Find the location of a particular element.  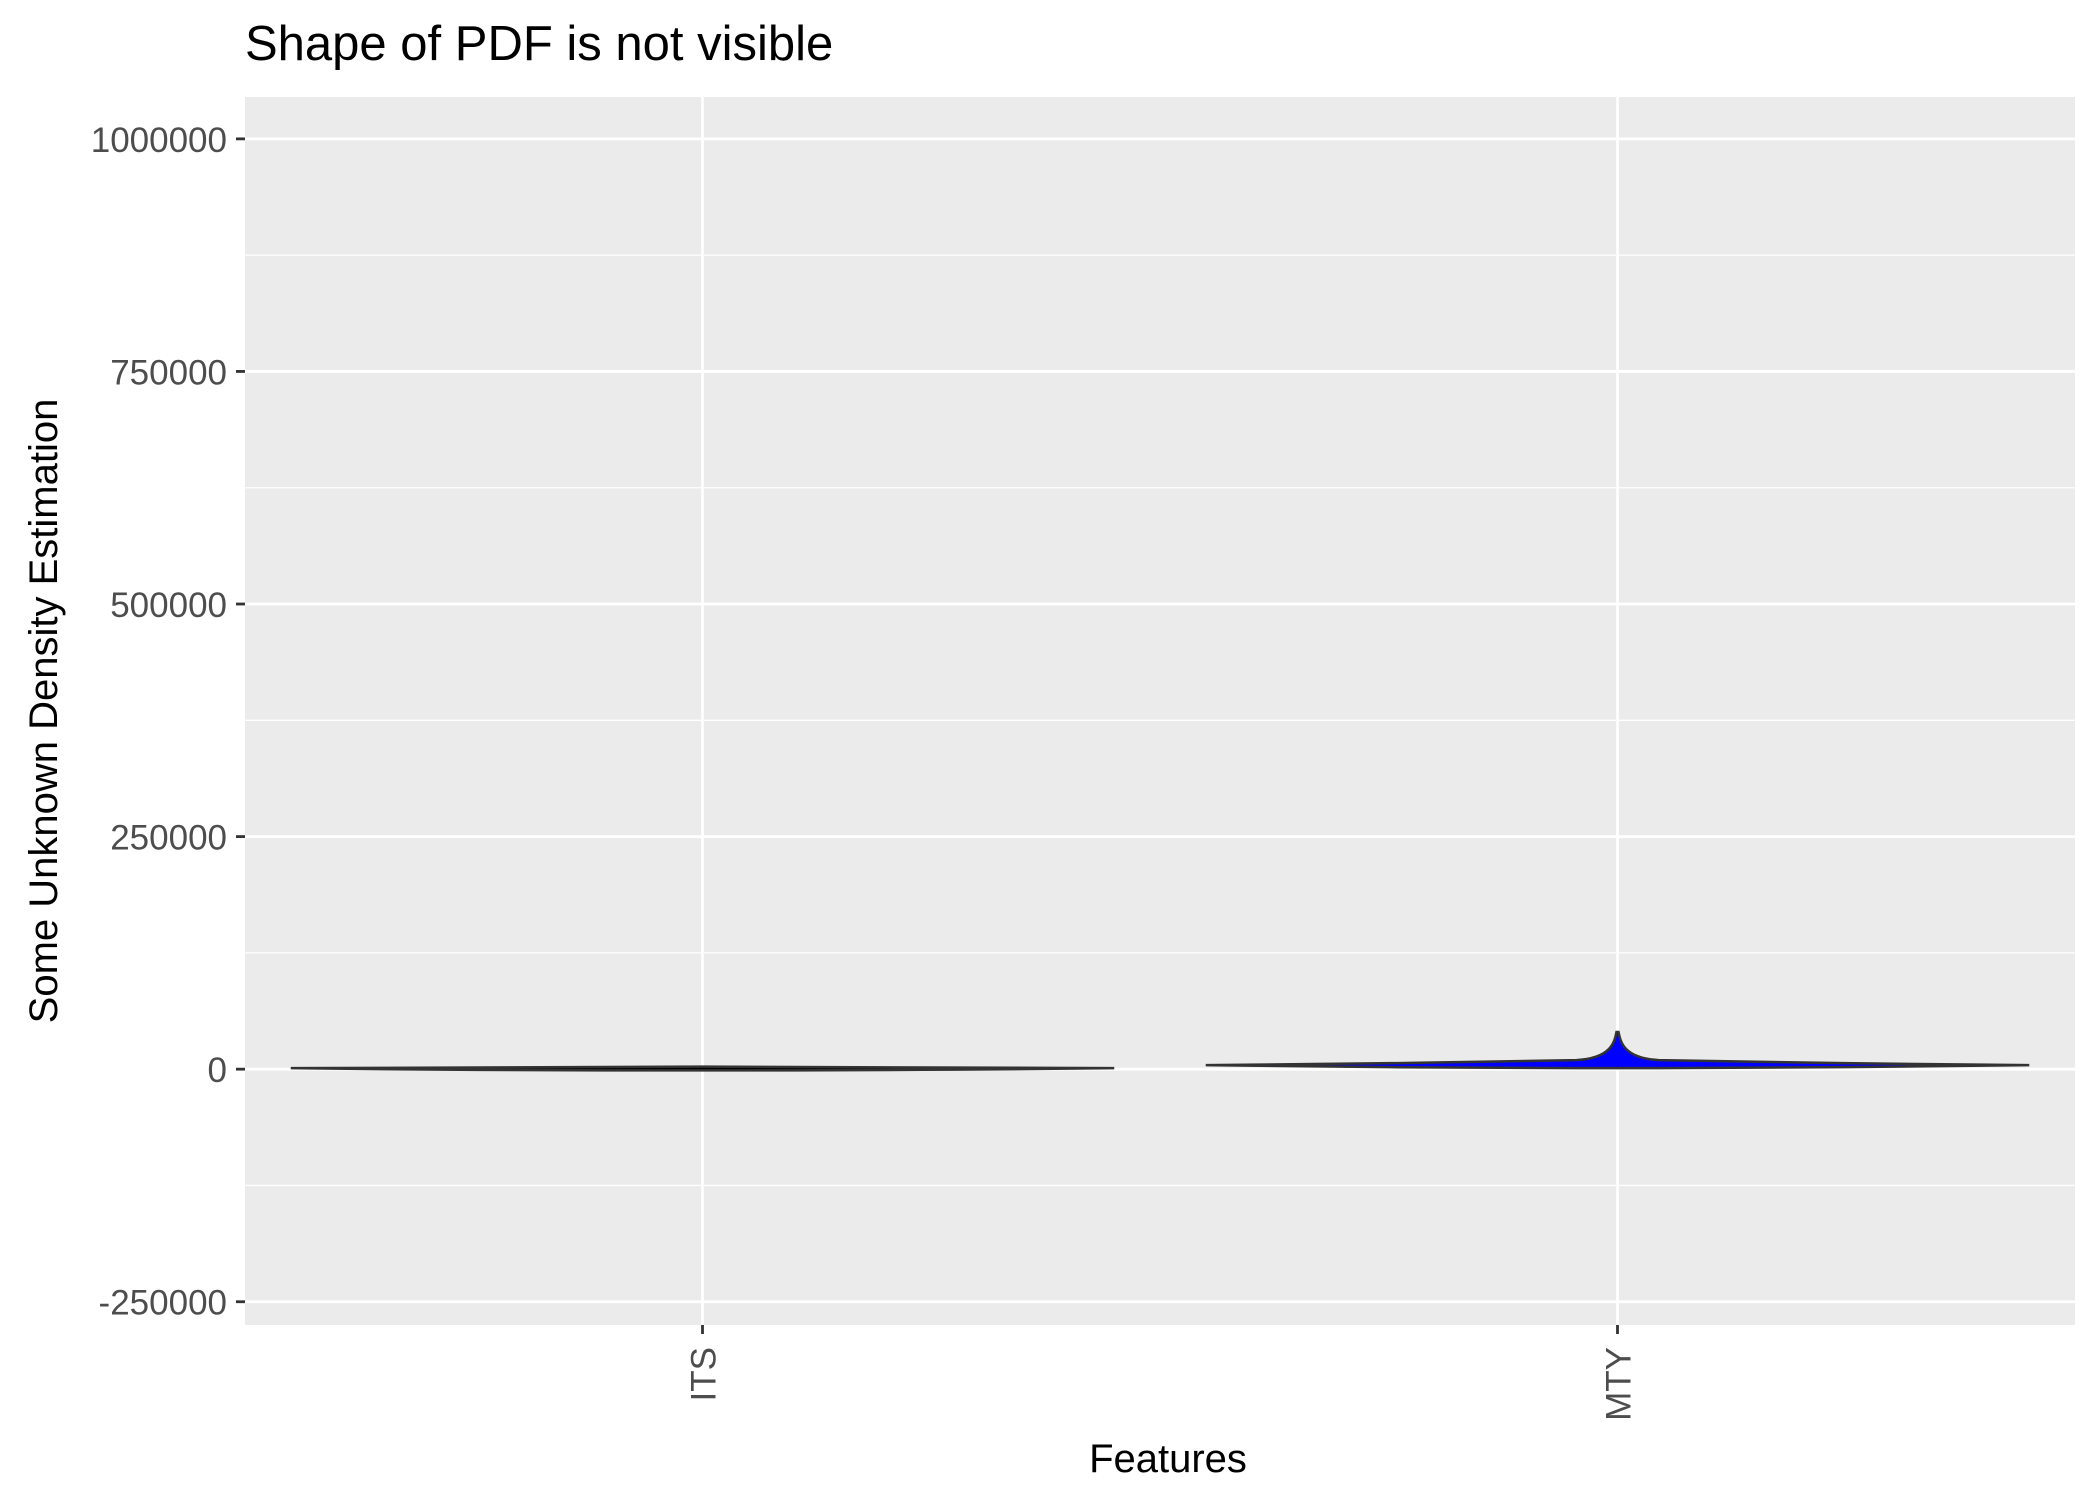

y-axis-title: Some Unknown Density Estimation is located at coordinates (44, 711).